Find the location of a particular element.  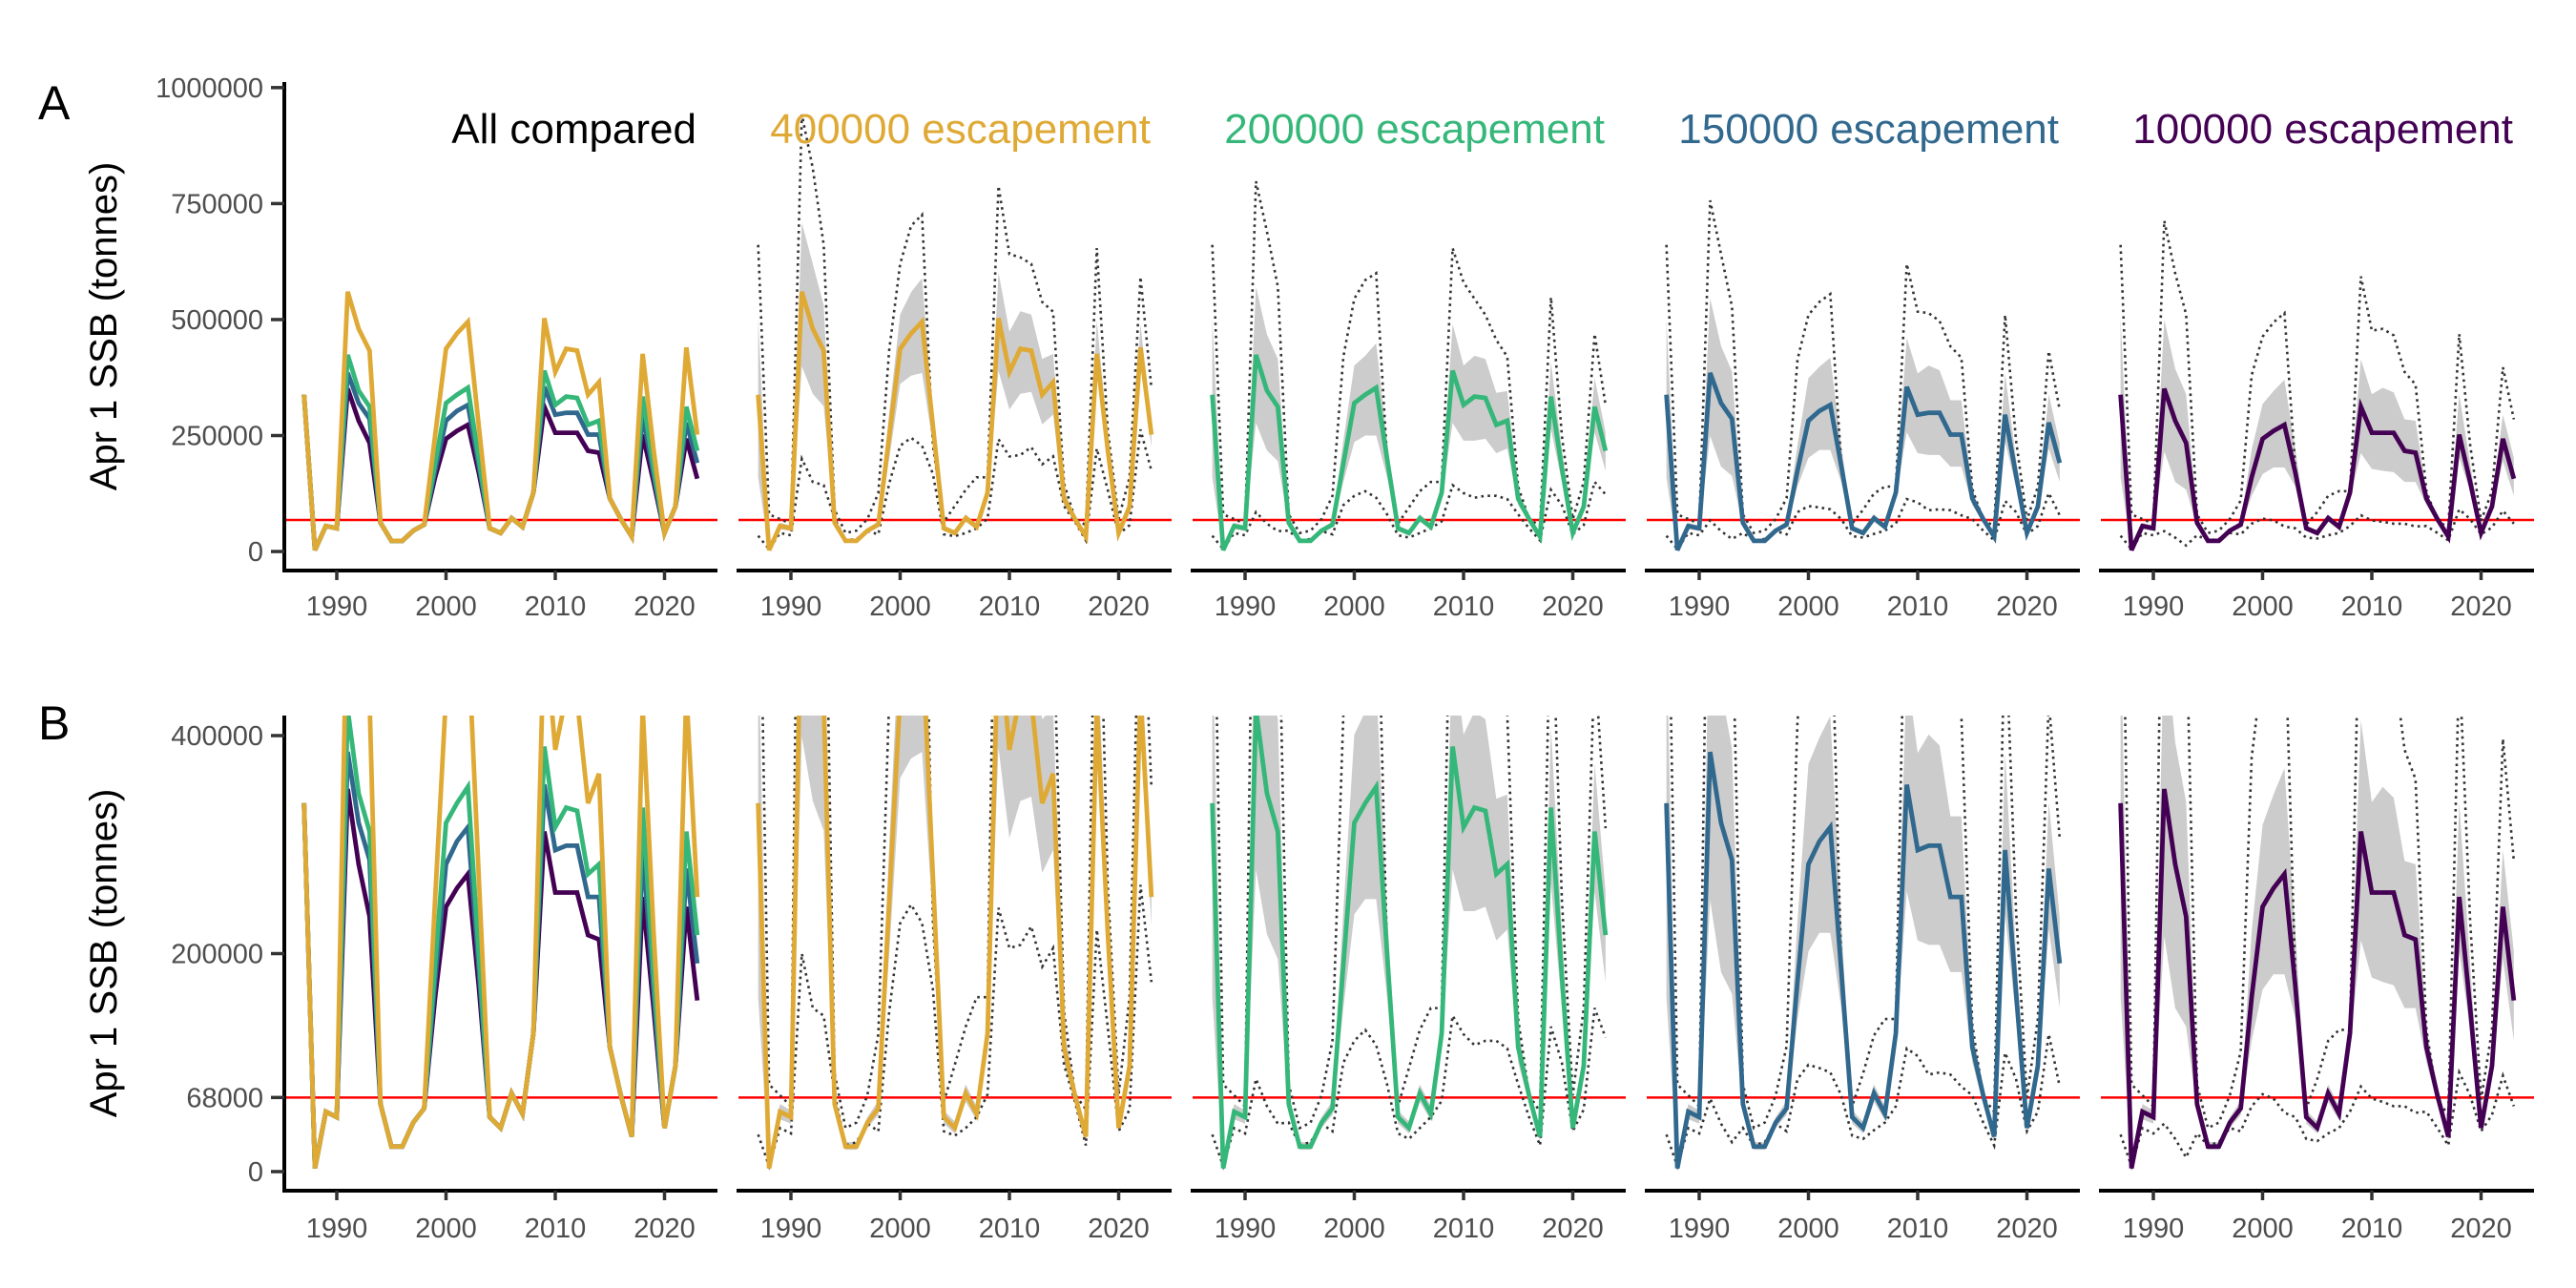

y-tick-label: 400000 is located at coordinates (217, 736).